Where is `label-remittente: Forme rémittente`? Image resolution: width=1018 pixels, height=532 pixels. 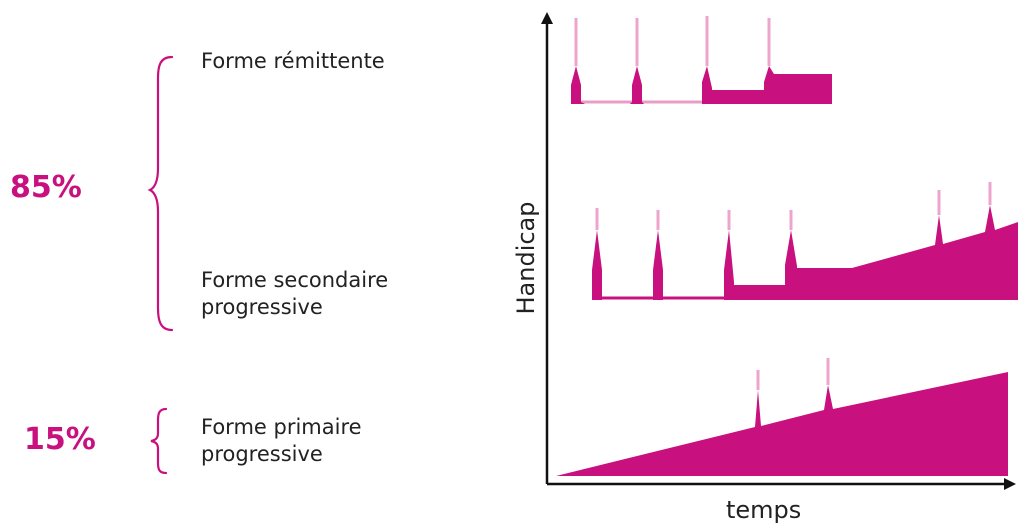 label-remittente: Forme rémittente is located at coordinates (293, 61).